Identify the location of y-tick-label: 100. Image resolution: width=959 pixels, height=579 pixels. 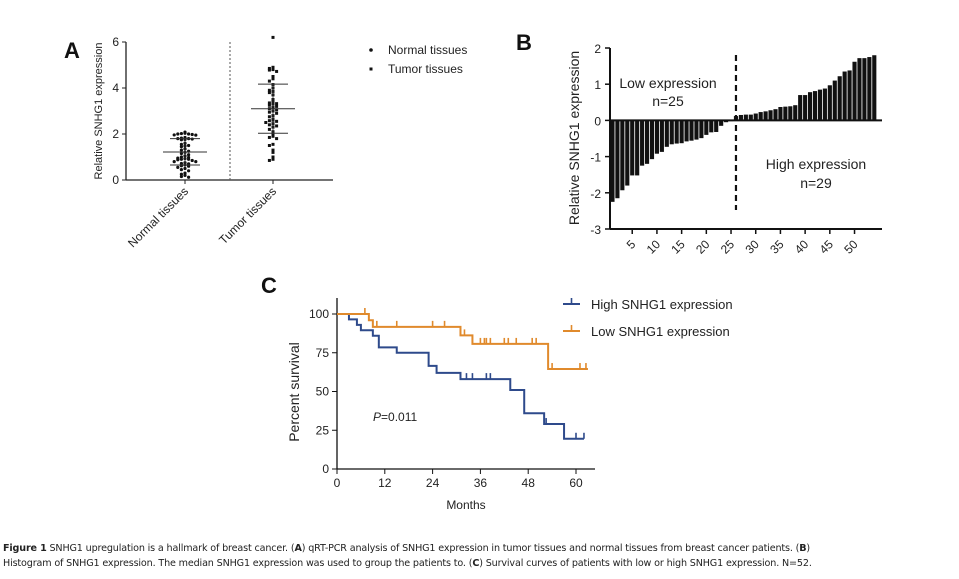
(319, 314).